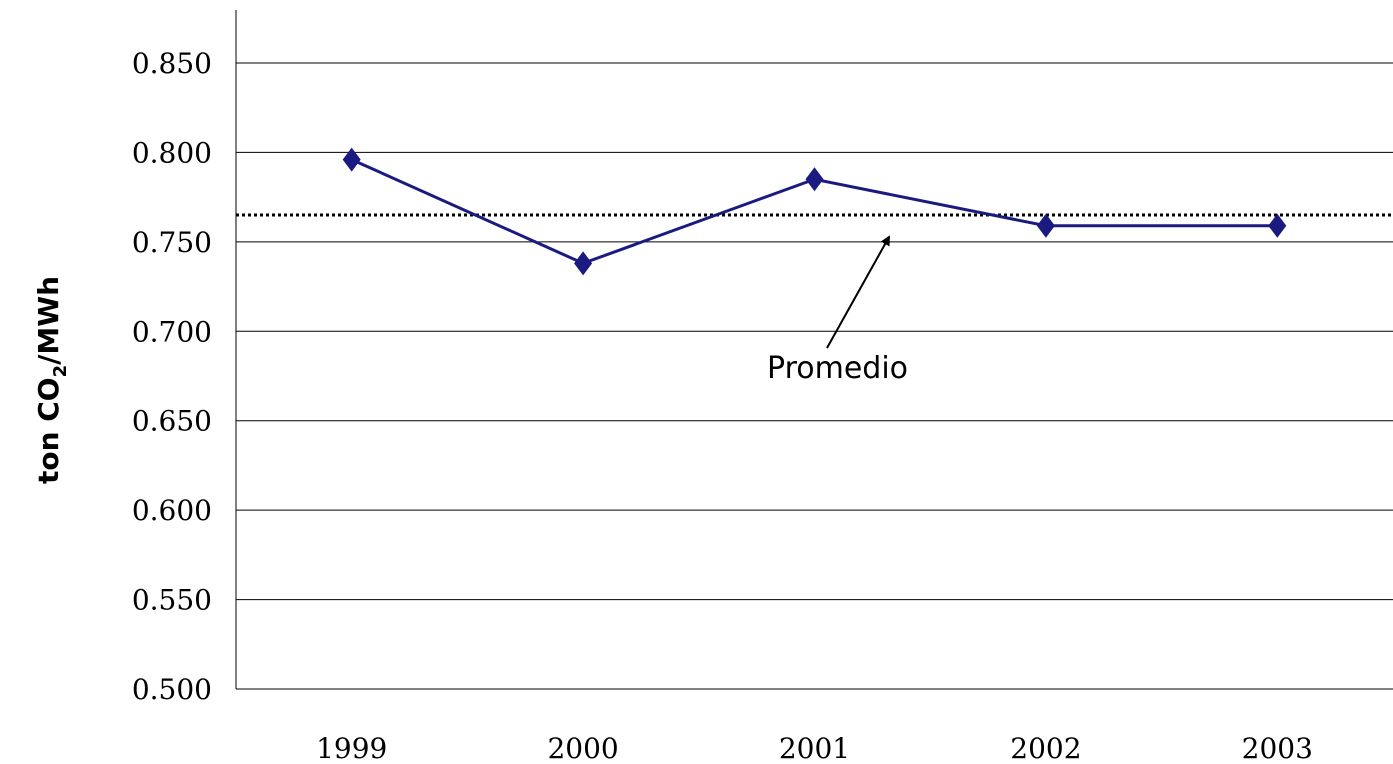 This screenshot has width=1393, height=764. Describe the element at coordinates (172, 421) in the screenshot. I see `y-tick-label: 0.650` at that location.